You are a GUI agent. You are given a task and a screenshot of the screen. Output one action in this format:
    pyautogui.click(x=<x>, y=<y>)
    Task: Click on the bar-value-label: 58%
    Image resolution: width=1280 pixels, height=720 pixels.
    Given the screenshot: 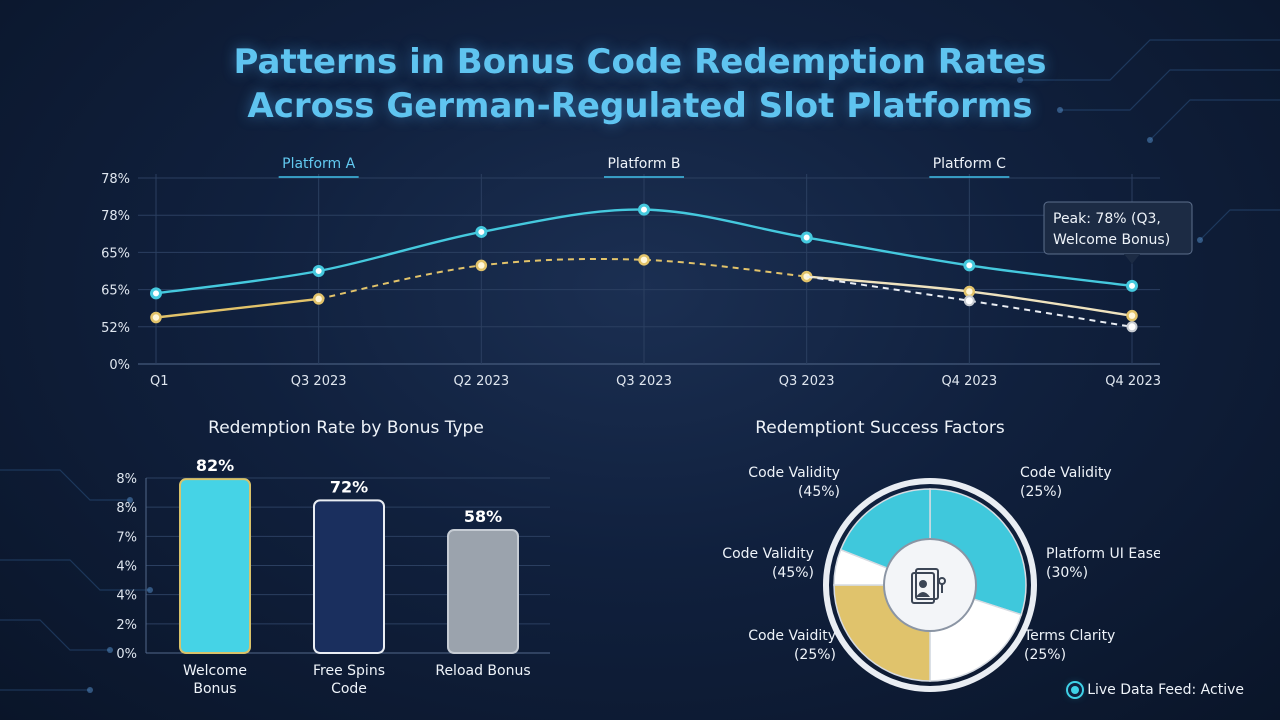 What is the action you would take?
    pyautogui.click(x=483, y=516)
    